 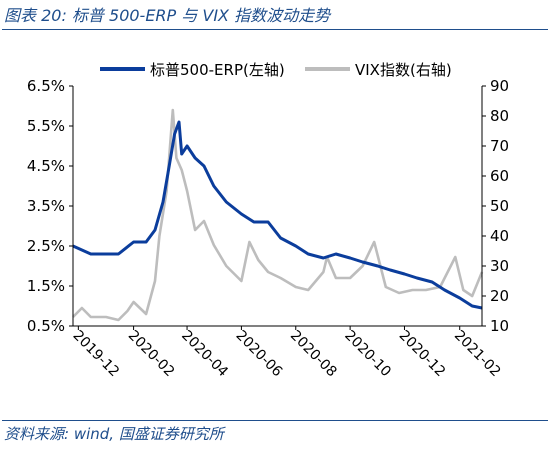 What do you see at coordinates (499, 326) in the screenshot?
I see `y-right-tick-label: 10` at bounding box center [499, 326].